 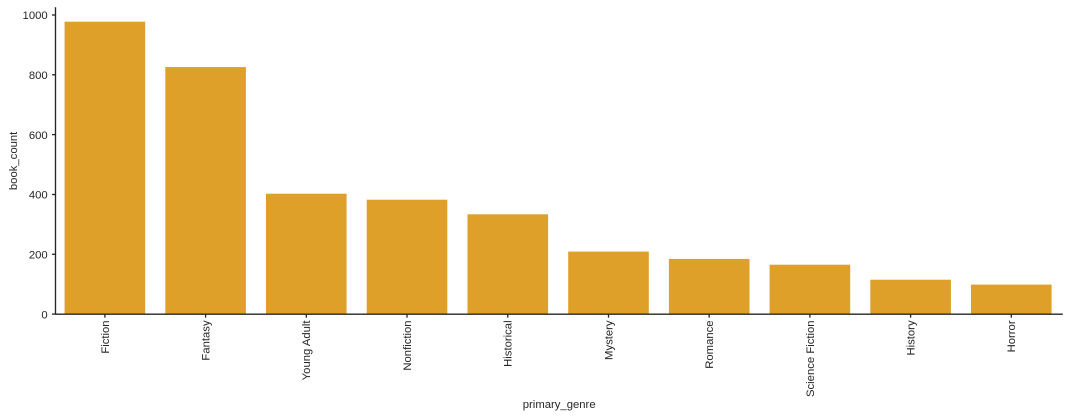 What do you see at coordinates (106, 336) in the screenshot?
I see `svg-text: Fiction` at bounding box center [106, 336].